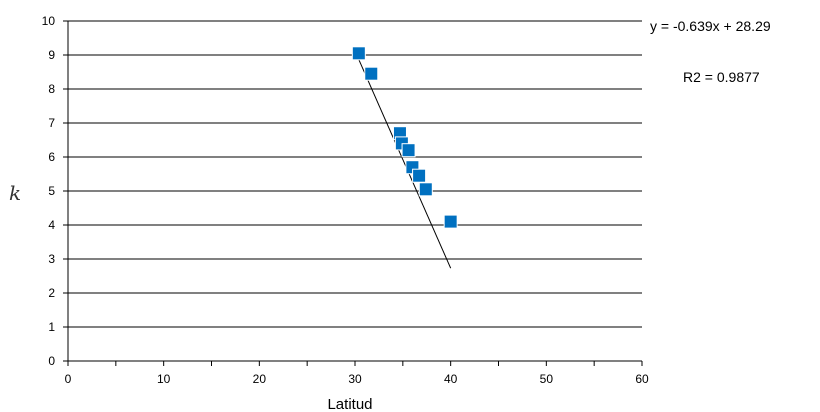  I want to click on x-tick-label: 0, so click(68, 379).